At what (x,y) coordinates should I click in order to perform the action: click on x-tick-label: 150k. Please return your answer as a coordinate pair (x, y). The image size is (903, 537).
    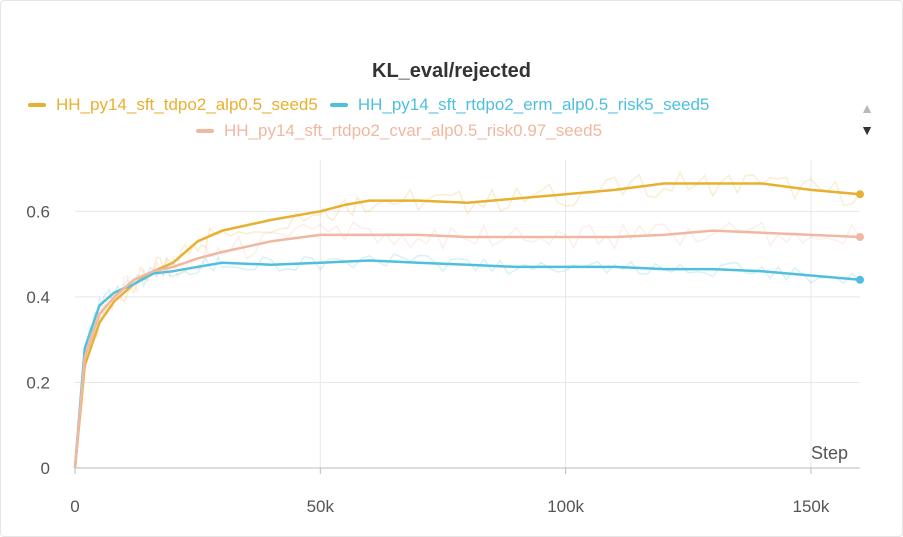
    Looking at the image, I should click on (811, 506).